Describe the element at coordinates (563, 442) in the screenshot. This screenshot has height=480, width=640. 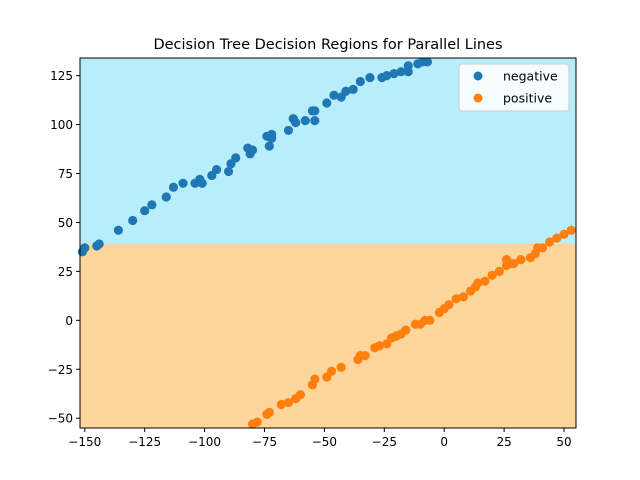
I see `x-tick-label: 50` at that location.